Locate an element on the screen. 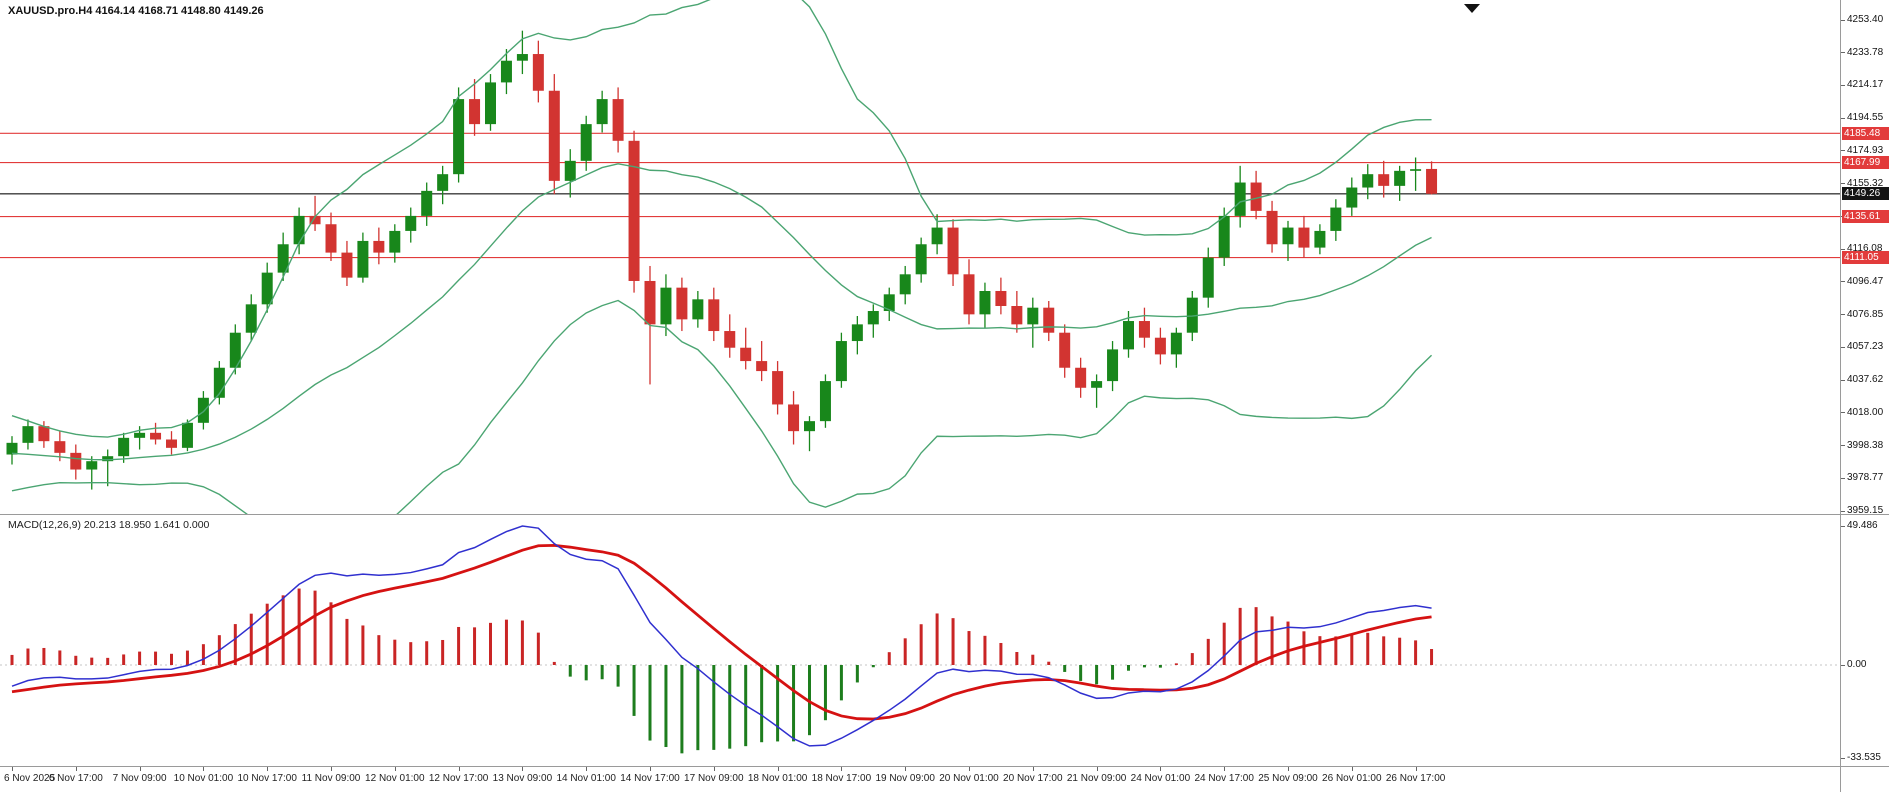 Image resolution: width=1889 pixels, height=792 pixels. price-axis-label: 4253.40 is located at coordinates (1865, 19).